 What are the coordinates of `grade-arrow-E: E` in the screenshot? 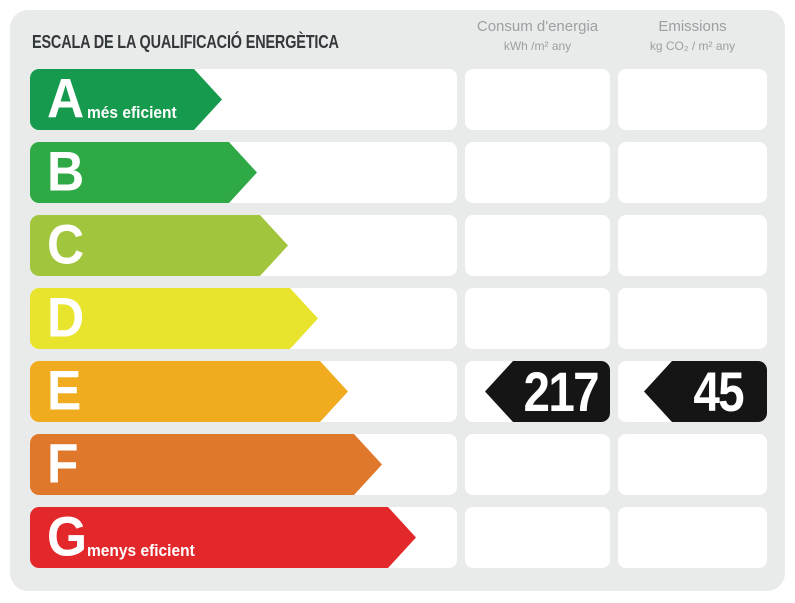 It's located at (189, 391).